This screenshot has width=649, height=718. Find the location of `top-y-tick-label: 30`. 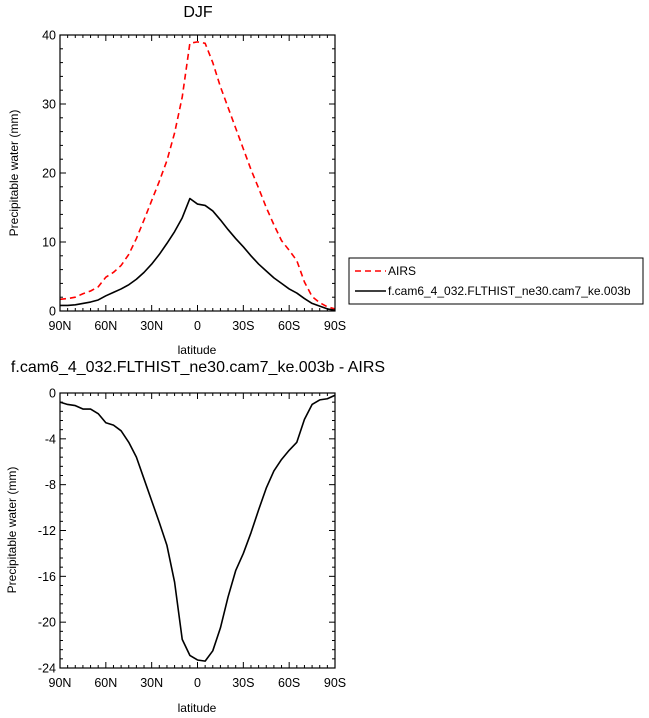

top-y-tick-label: 30 is located at coordinates (49, 105).